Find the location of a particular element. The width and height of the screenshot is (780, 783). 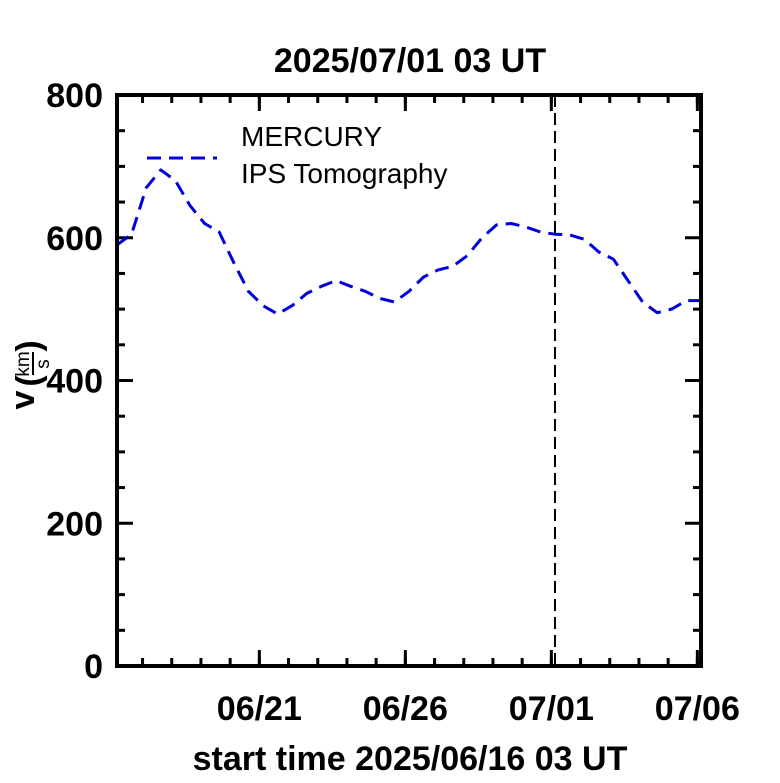

y-axis-label: v ( km s ) is located at coordinates (29, 374).